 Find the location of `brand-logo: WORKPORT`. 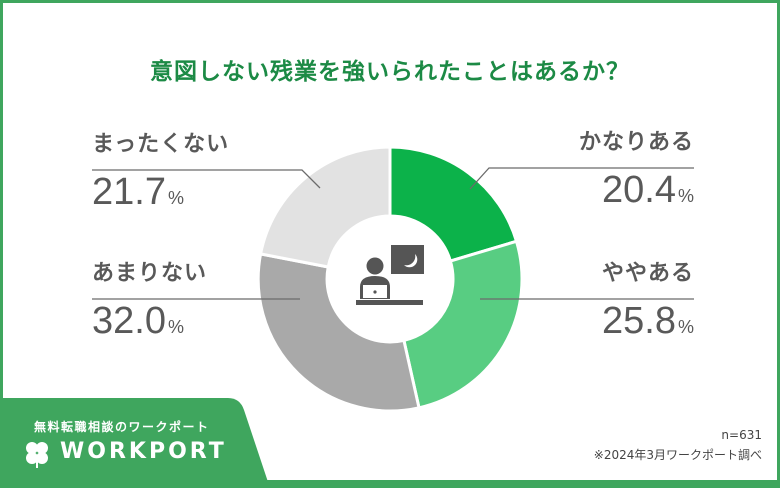

brand-logo: WORKPORT is located at coordinates (143, 451).